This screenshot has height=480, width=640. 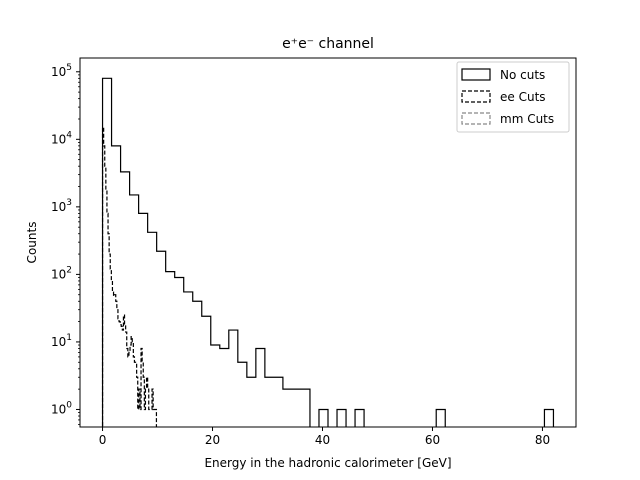 I want to click on chart-title: e⁺e⁻ channel, so click(x=328, y=44).